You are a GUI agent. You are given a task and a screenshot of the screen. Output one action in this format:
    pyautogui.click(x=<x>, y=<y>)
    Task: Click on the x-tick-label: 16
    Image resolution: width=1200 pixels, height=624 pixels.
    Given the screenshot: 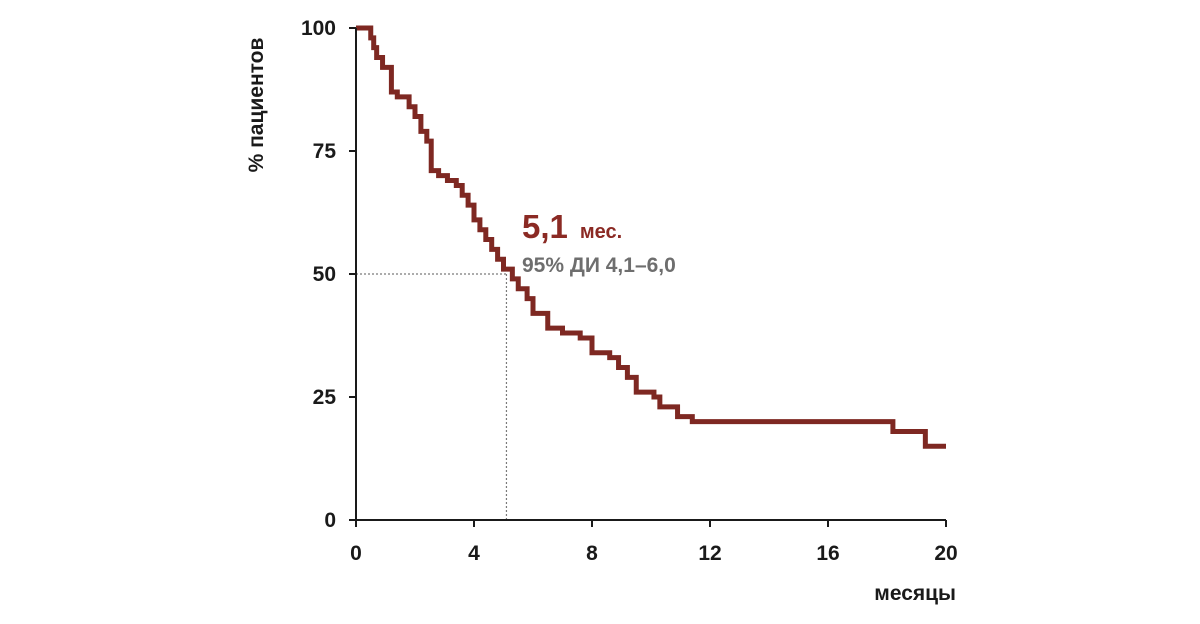 What is the action you would take?
    pyautogui.click(x=827, y=553)
    